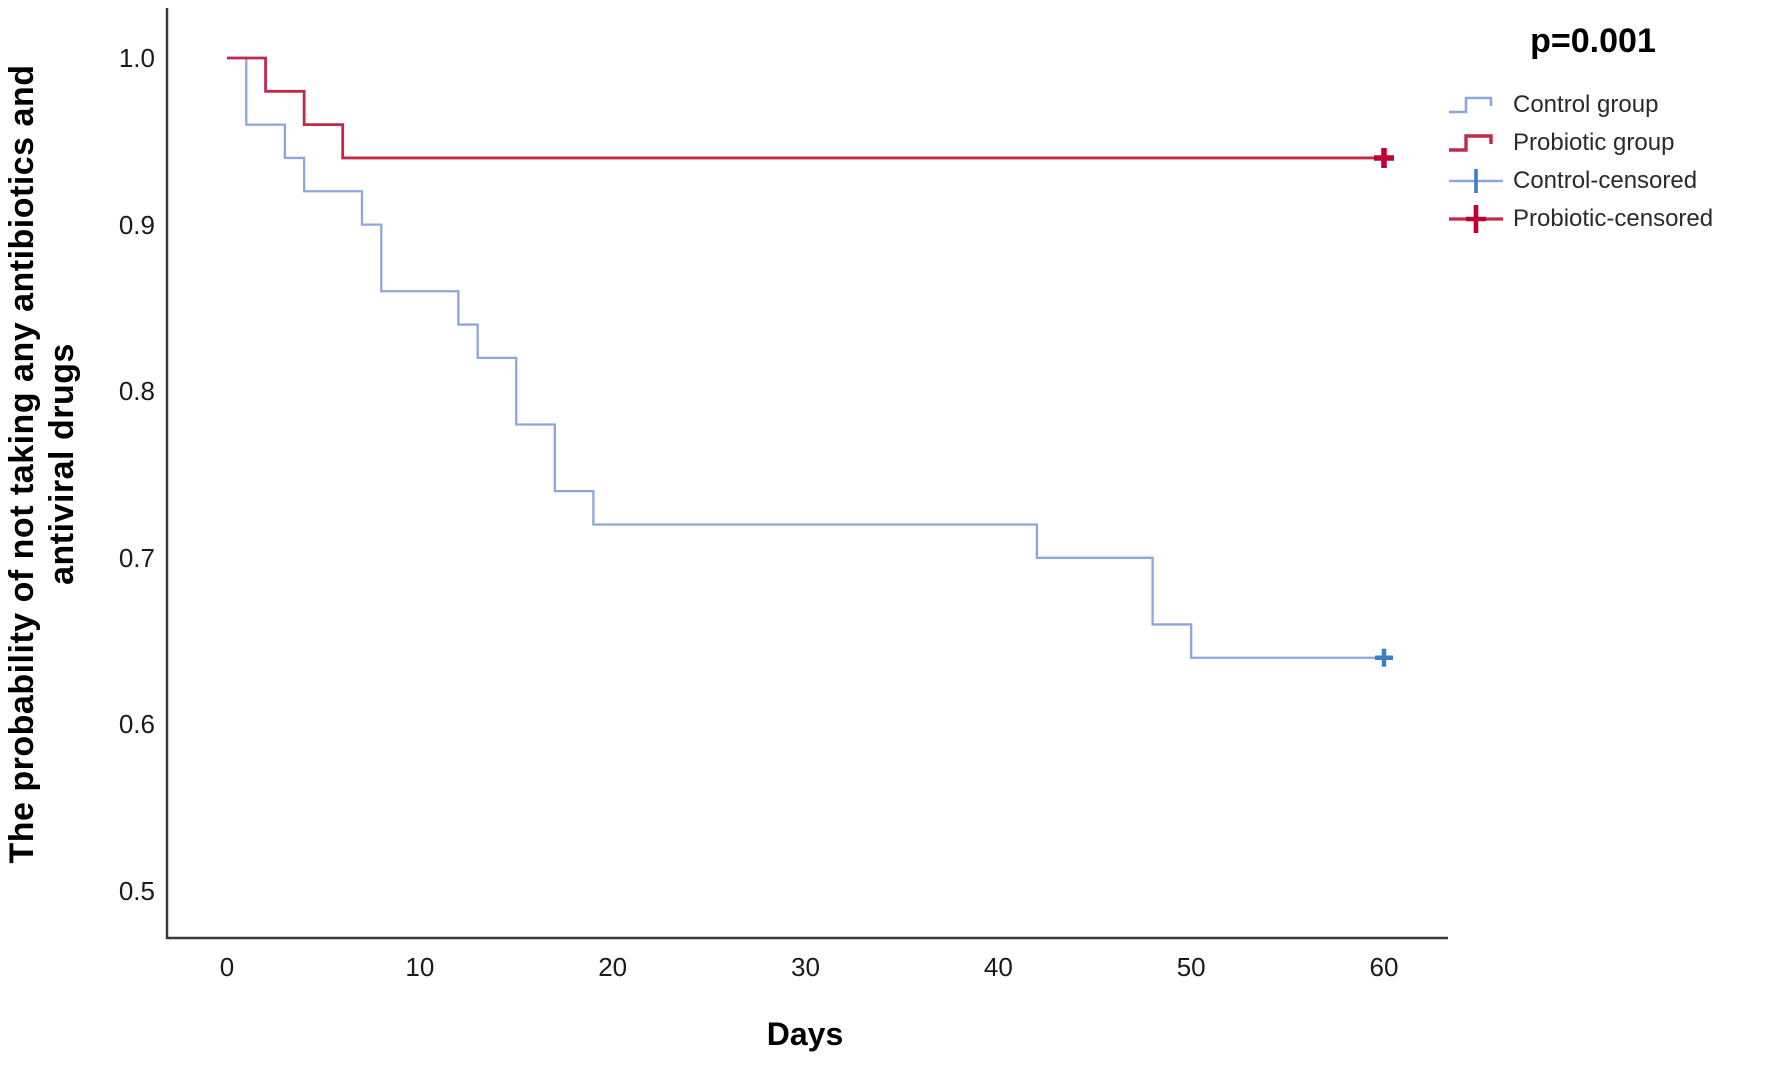 The image size is (1772, 1066). I want to click on y-tick-label-0.7: 0.7, so click(136, 557).